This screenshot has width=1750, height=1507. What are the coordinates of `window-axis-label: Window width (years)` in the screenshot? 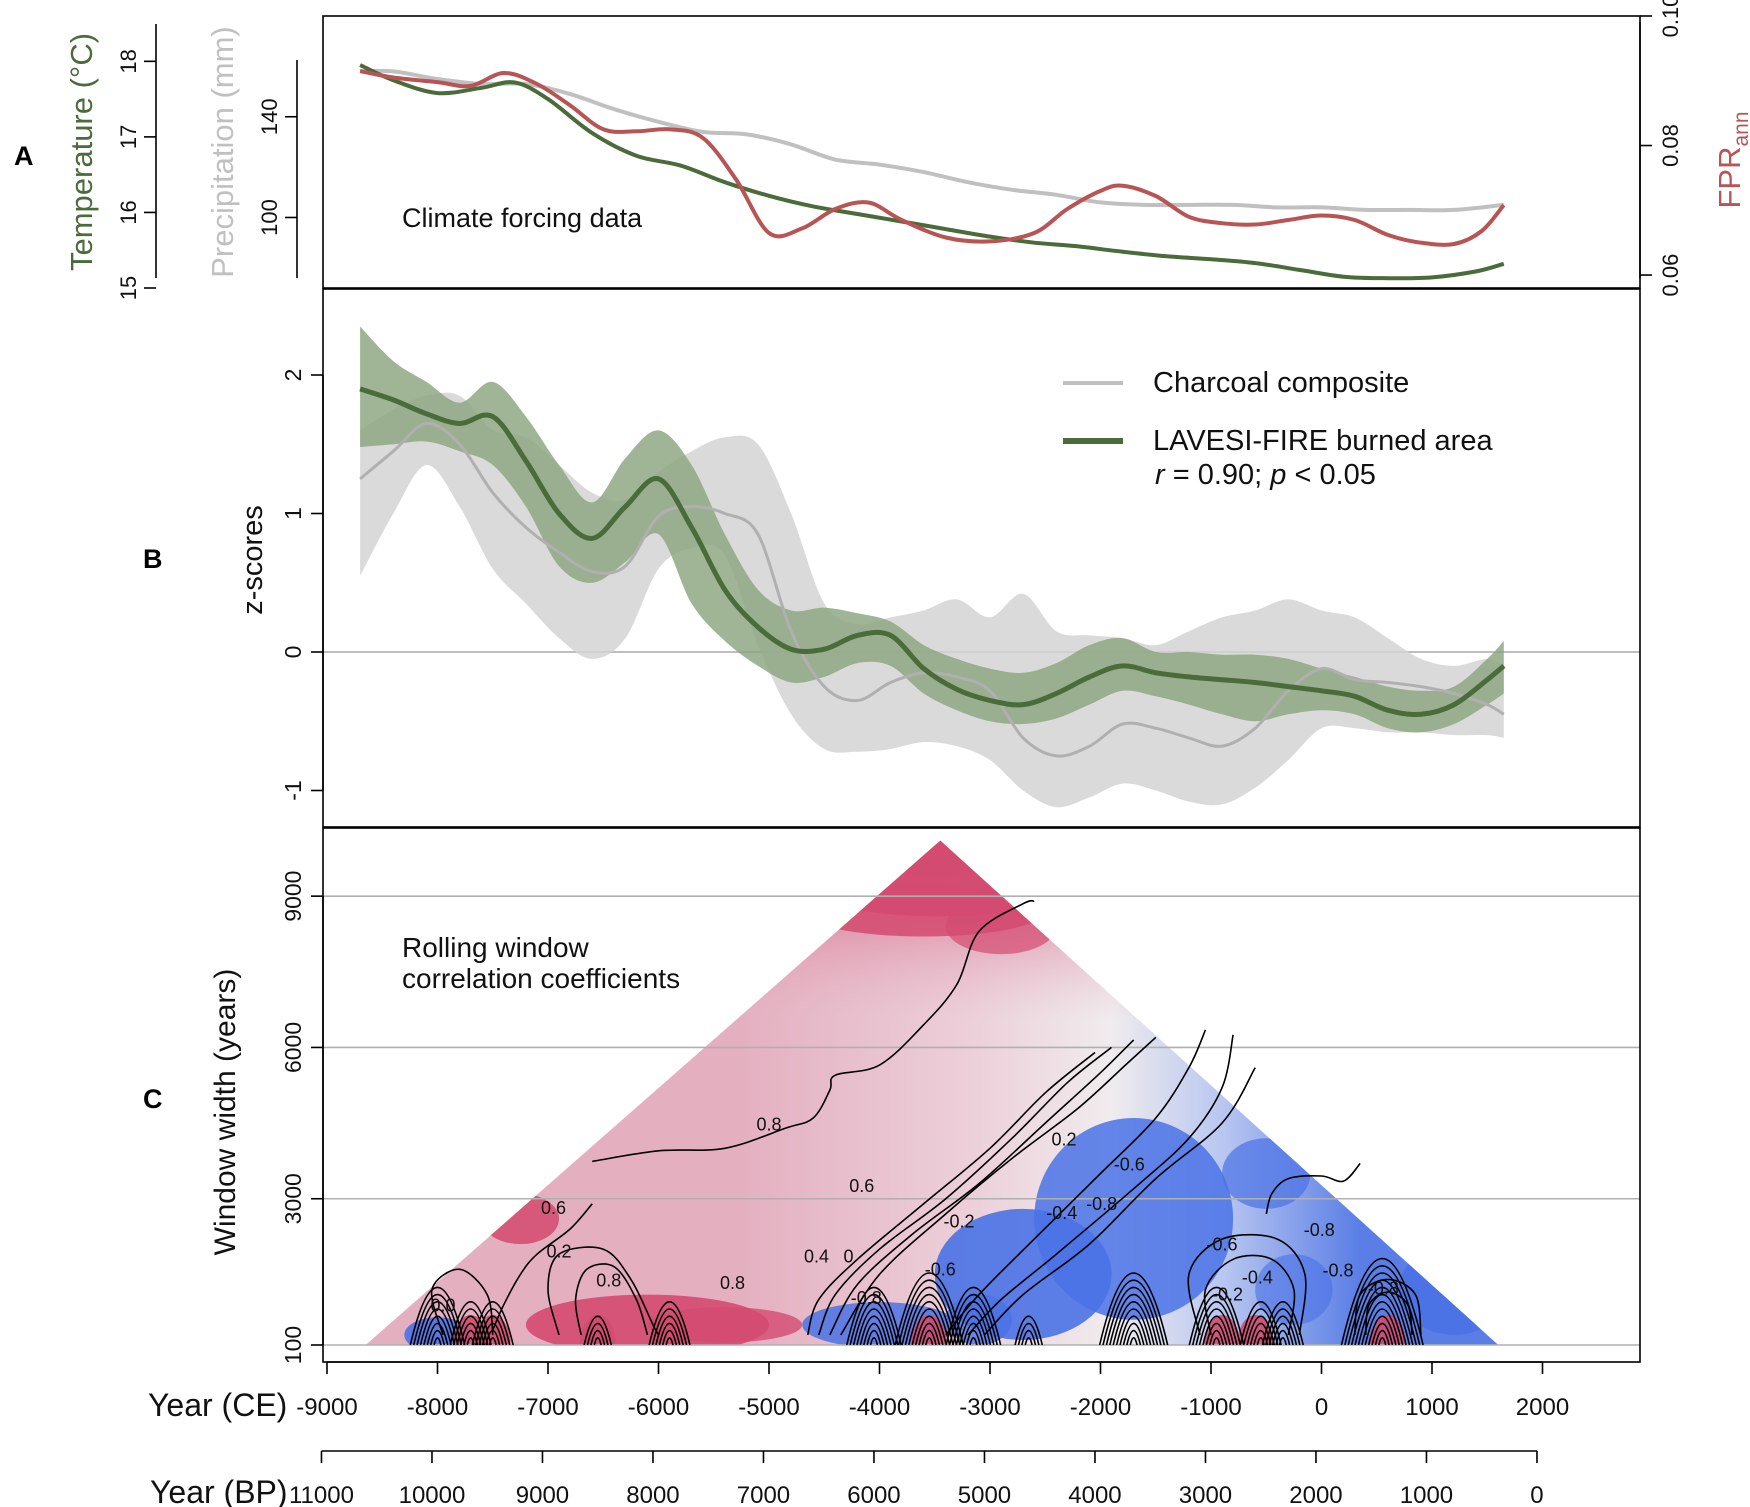 It's located at (225, 1112).